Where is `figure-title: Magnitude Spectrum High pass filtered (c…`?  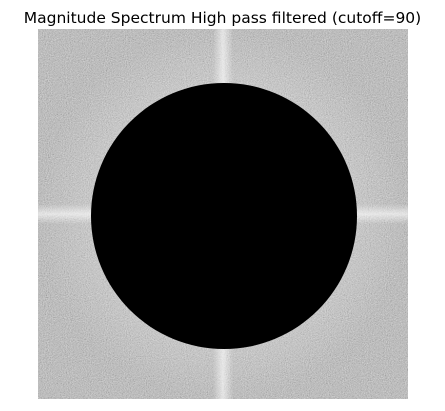
figure-title: Magnitude Spectrum High pass filtered (c… is located at coordinates (222, 18).